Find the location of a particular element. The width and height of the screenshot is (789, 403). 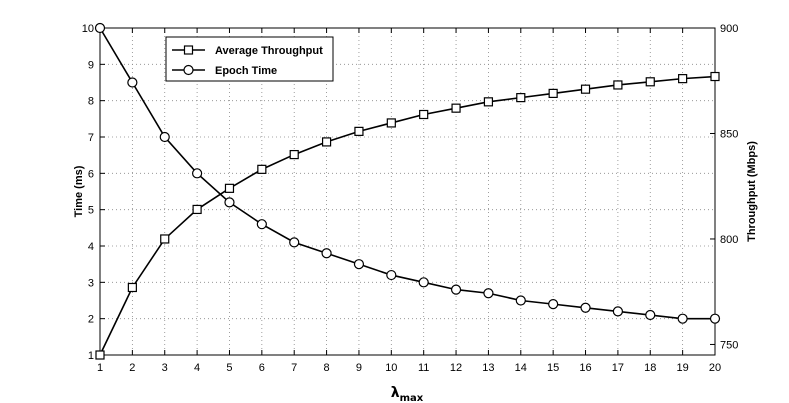

x-tick-label: 4 is located at coordinates (197, 368).